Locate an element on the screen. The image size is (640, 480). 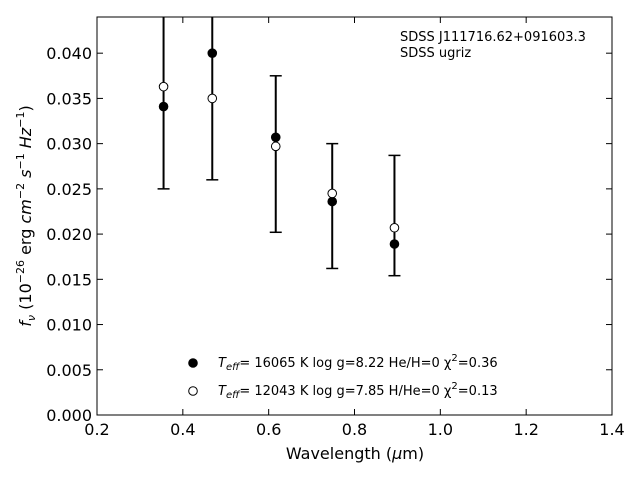
x-tick-label: 1.2 is located at coordinates (525, 429).